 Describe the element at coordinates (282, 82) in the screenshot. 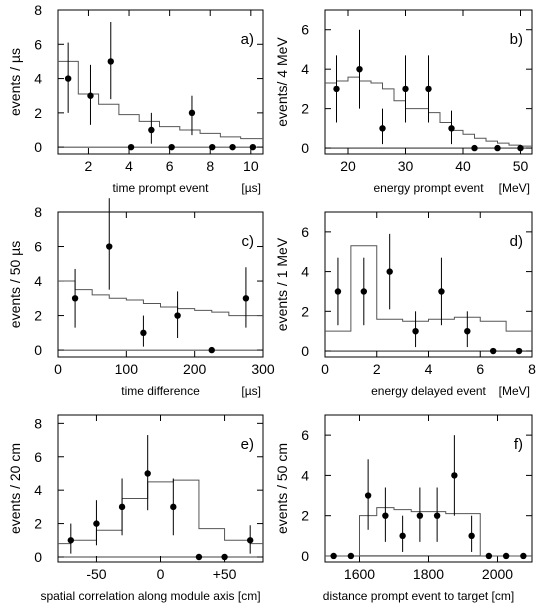

I see `y-axis-label: events/ 4 MeV` at that location.